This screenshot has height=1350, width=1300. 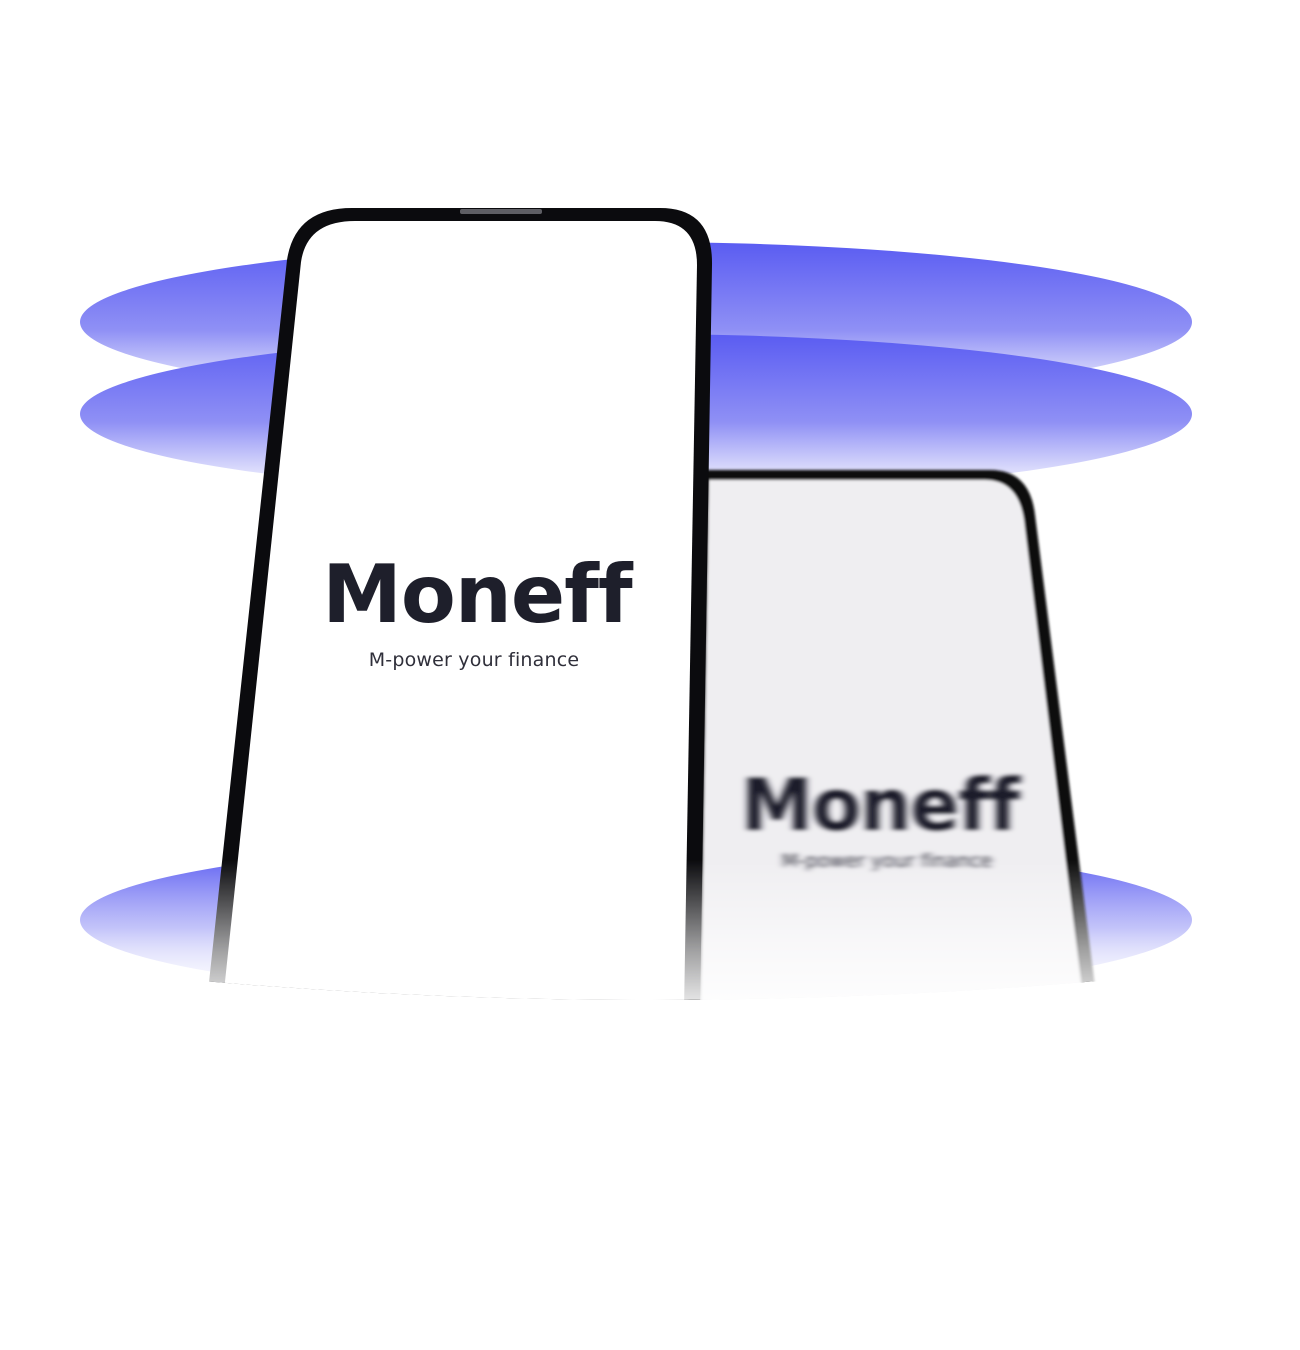 I want to click on front-brand-tagline: M-power your finance, so click(x=474, y=660).